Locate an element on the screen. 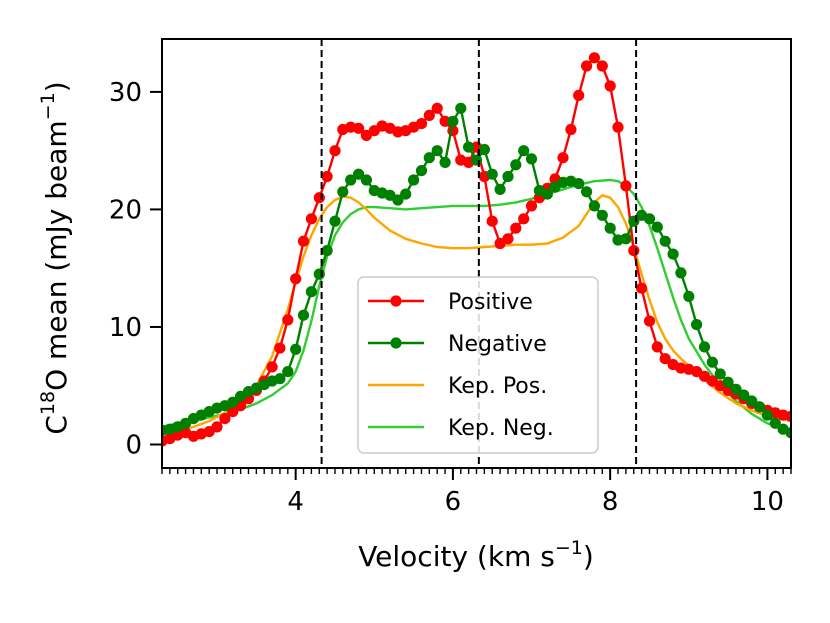 The image size is (830, 623). x-tick-label: 10 is located at coordinates (767, 502).